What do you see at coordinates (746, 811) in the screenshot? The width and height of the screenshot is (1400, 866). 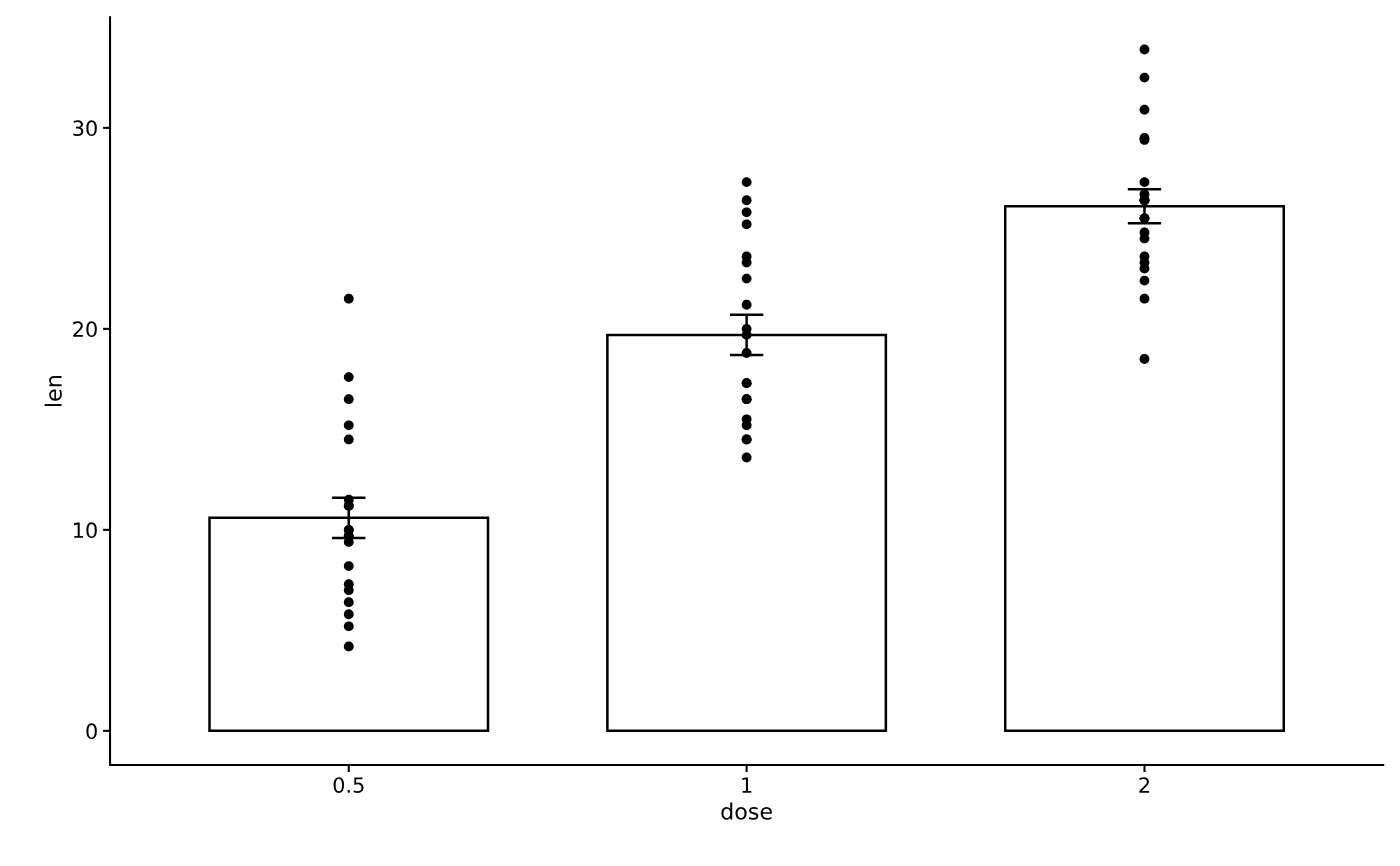 I see `x-axis-title: dose` at bounding box center [746, 811].